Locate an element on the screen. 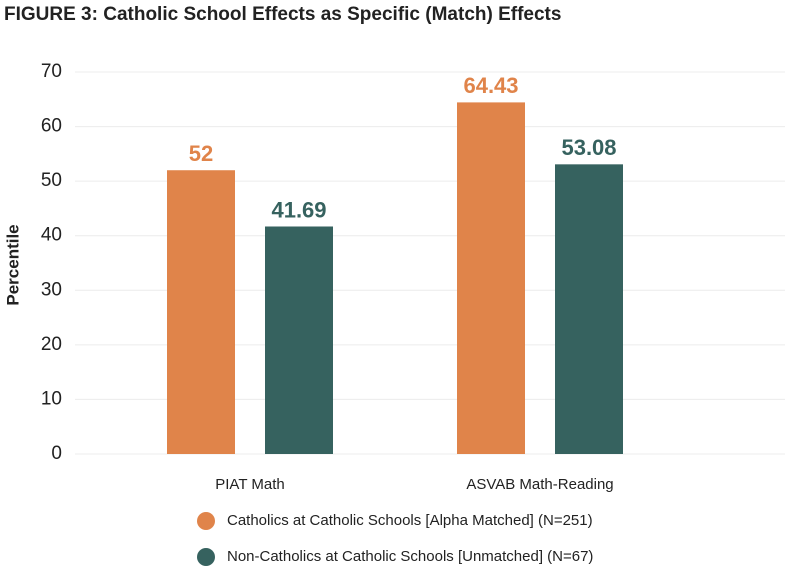 This screenshot has width=792, height=570. y-tick-label: 30 is located at coordinates (51, 289).